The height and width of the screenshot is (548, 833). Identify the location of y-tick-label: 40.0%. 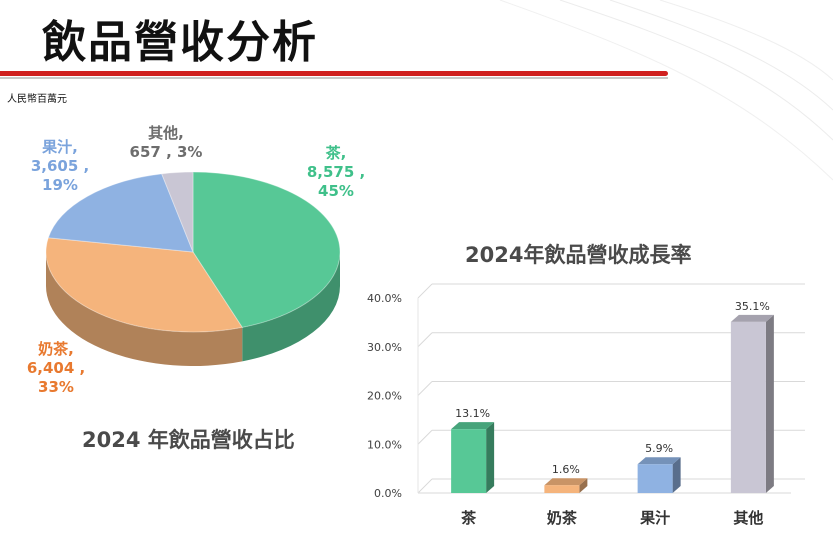
(384, 298).